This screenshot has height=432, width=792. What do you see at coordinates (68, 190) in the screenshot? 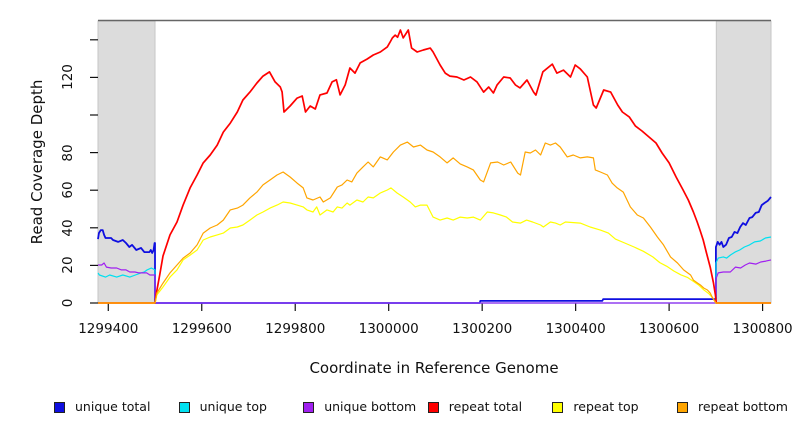
I see `y-tick-label: 60` at bounding box center [68, 190].